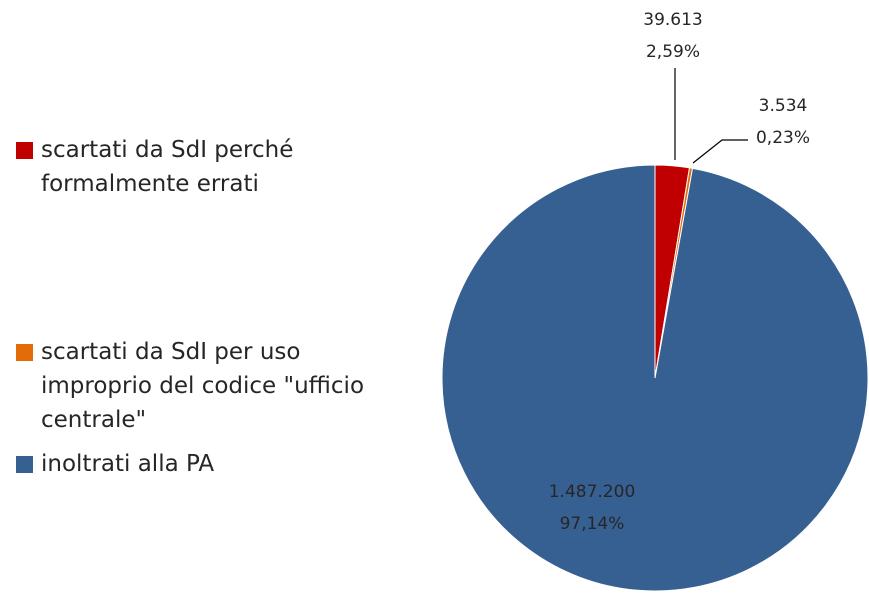  What do you see at coordinates (128, 464) in the screenshot?
I see `legend-label: inoltrati alla PA` at bounding box center [128, 464].